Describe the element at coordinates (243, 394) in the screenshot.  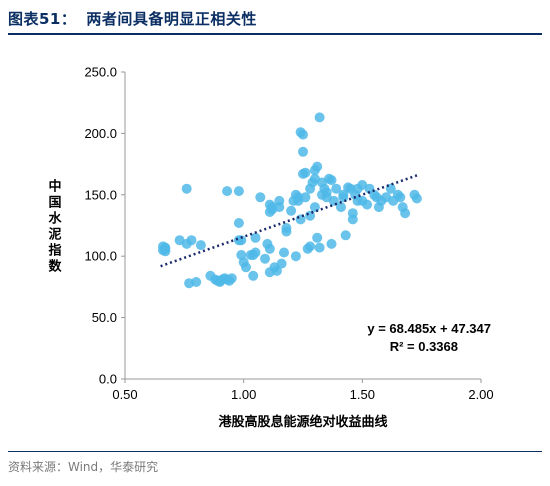
I see `x-tick-label: 1.00` at that location.